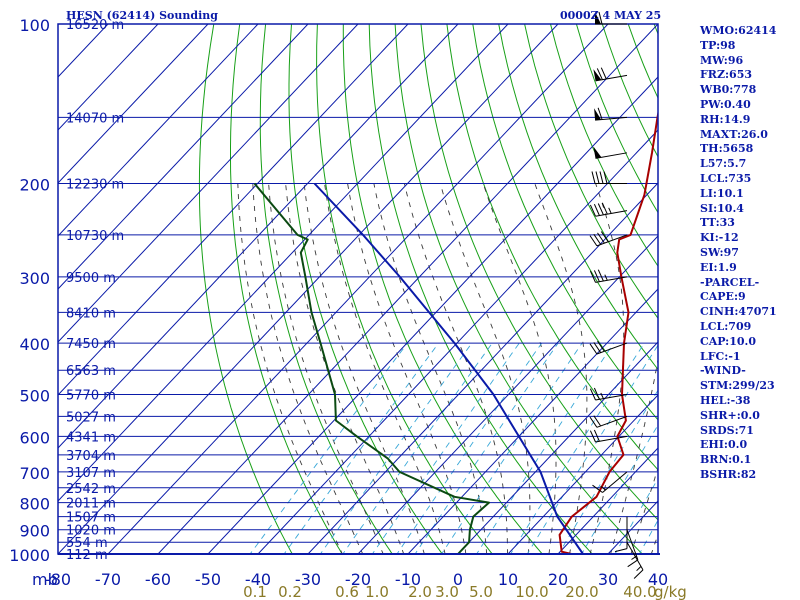 The width and height of the screenshot is (800, 600). What do you see at coordinates (558, 579) in the screenshot?
I see `temperature-tick-label: 20` at bounding box center [558, 579].